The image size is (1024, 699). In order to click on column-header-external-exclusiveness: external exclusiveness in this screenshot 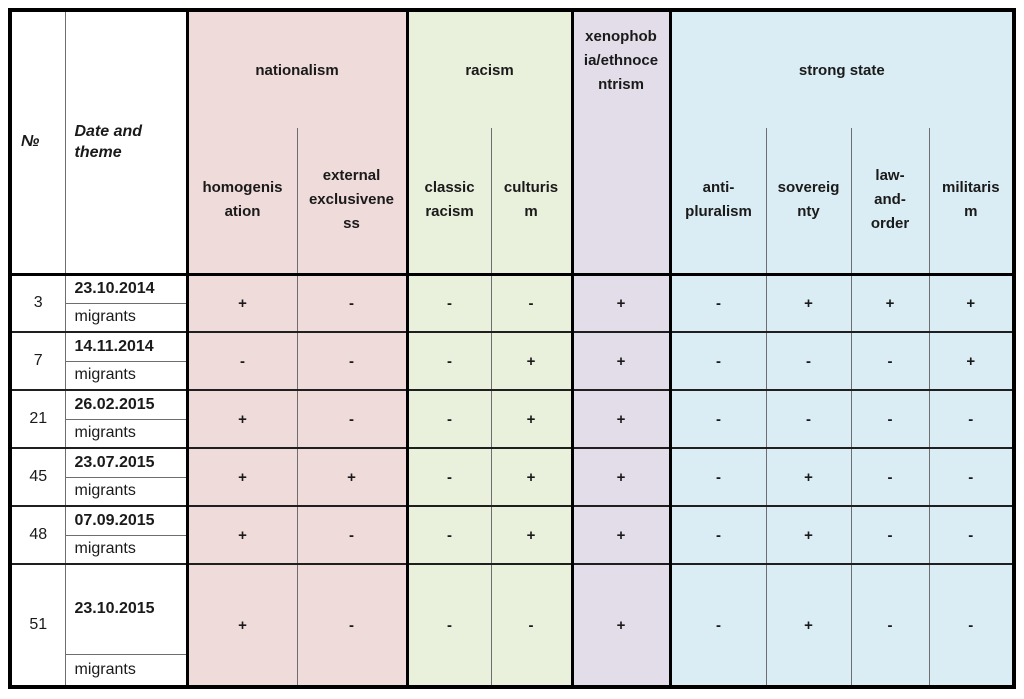, I will do `click(352, 202)`.